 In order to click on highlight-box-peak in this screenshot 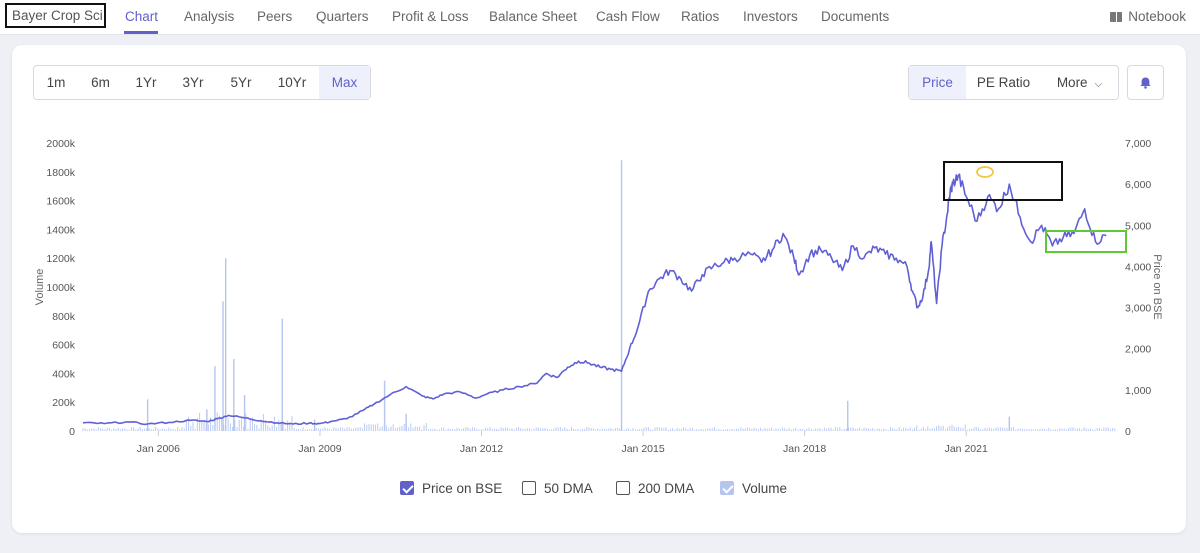, I will do `click(1003, 181)`.